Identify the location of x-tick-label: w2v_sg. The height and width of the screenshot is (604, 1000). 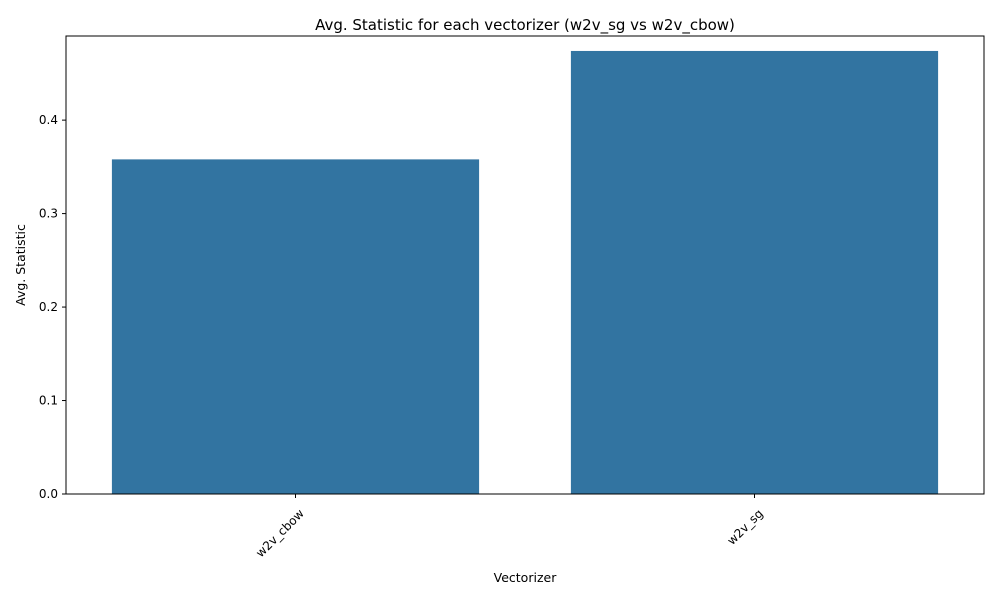
(745, 526).